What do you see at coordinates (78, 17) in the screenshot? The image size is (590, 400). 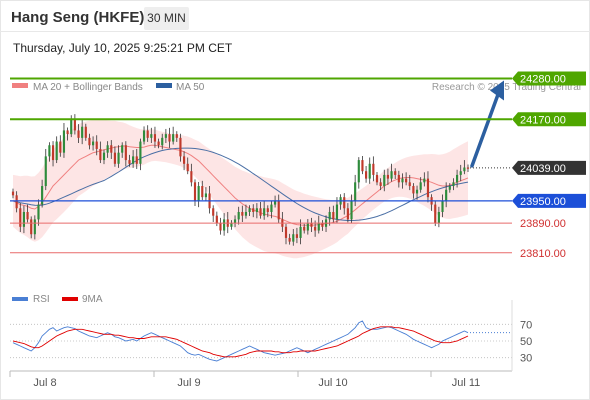 I see `instrument-title: Hang Seng (HKFE)` at bounding box center [78, 17].